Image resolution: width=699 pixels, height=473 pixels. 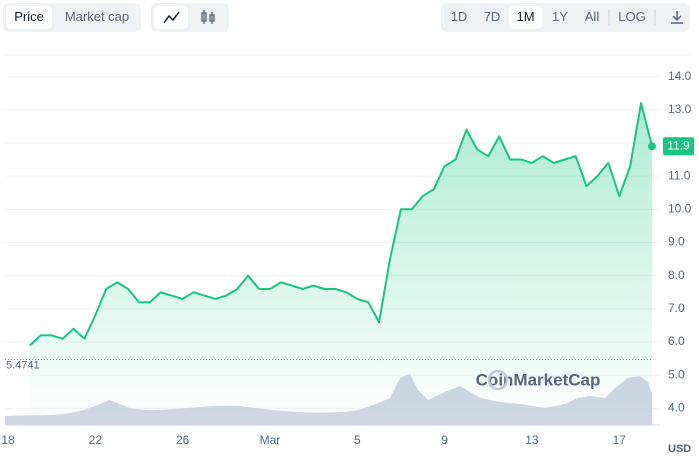 I want to click on watermark: CoinMarketCap, so click(x=538, y=379).